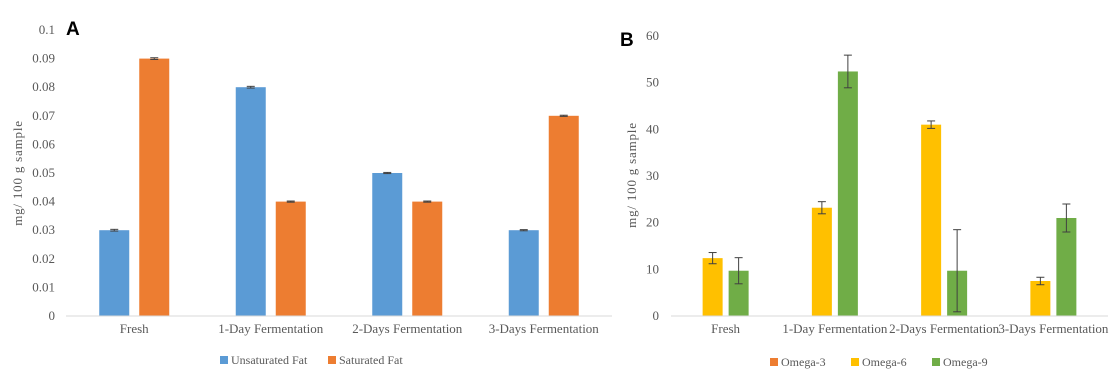 This screenshot has height=376, width=1113. What do you see at coordinates (43, 258) in the screenshot?
I see `panel-a-ytick-label: 0.02` at bounding box center [43, 258].